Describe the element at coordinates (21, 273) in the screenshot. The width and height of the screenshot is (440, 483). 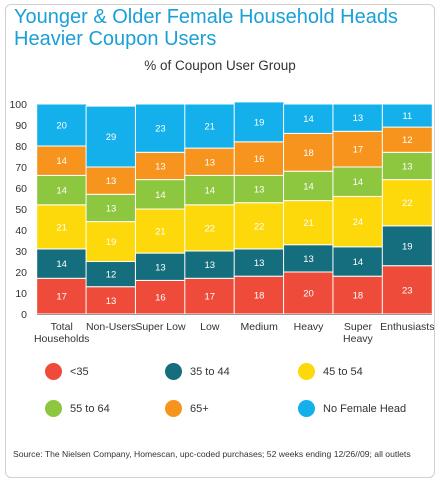
I see `y-tick-label: 20` at that location.